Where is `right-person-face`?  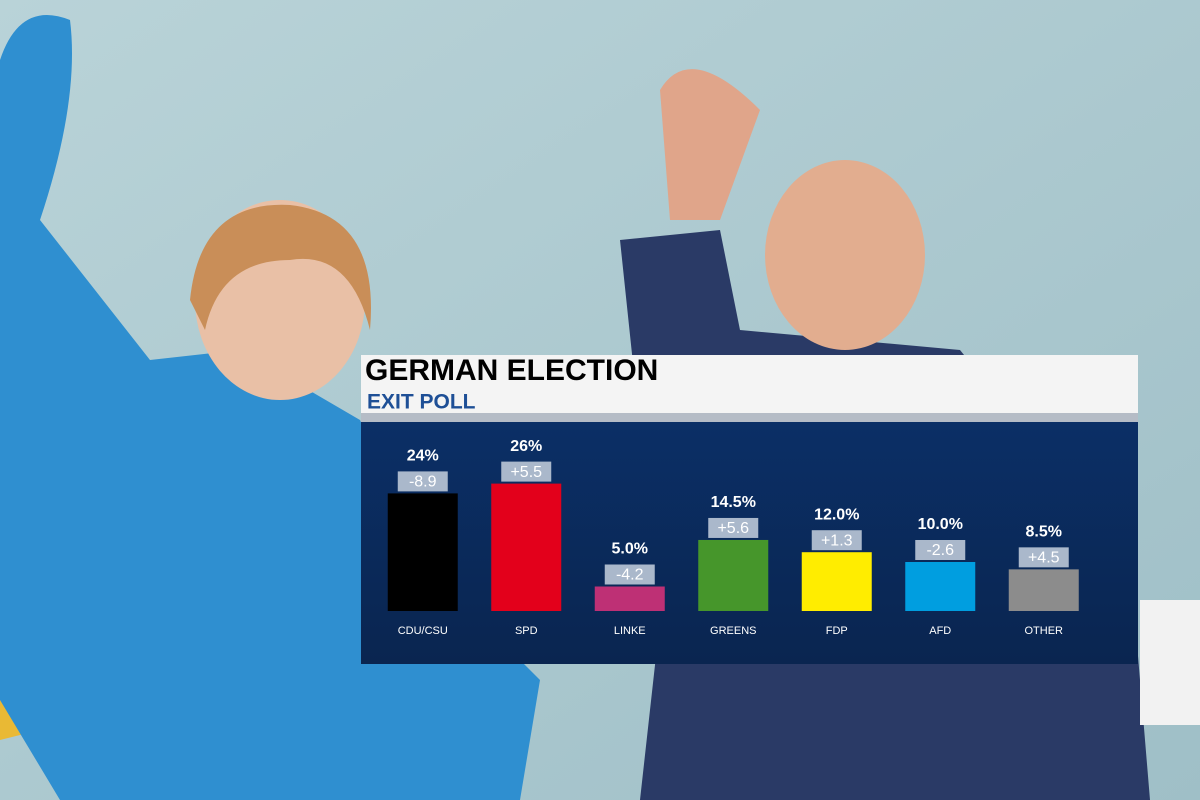 right-person-face is located at coordinates (845, 255).